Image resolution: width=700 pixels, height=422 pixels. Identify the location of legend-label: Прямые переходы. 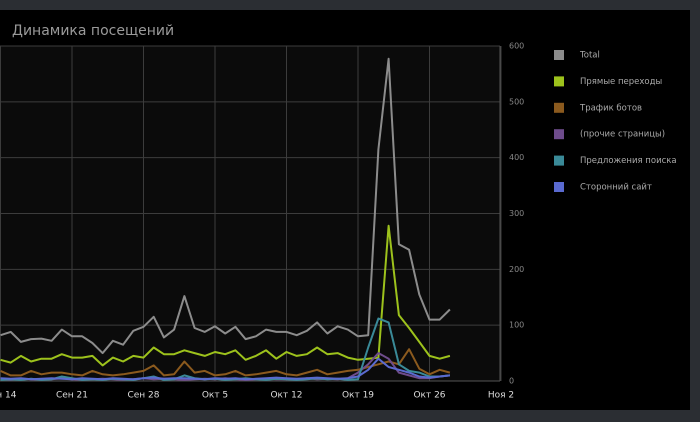
(621, 82).